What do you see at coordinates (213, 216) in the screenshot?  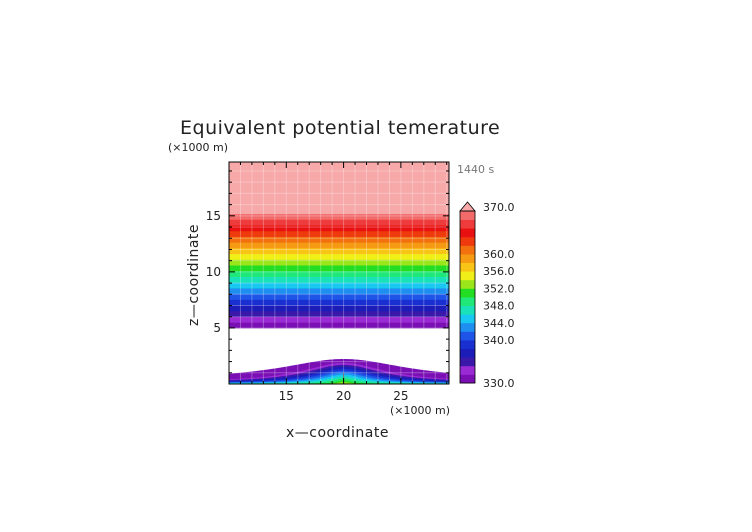 I see `y-tick-label: 15` at bounding box center [213, 216].